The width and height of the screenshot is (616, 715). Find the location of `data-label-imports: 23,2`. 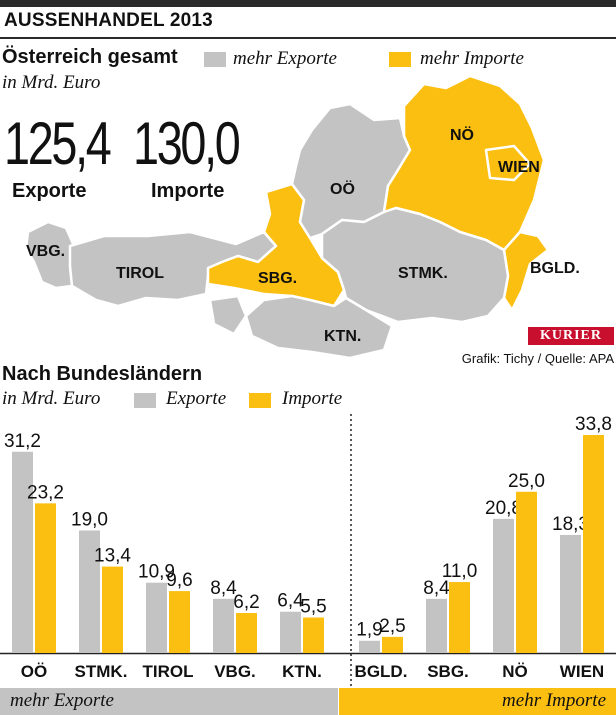

data-label-imports: 23,2 is located at coordinates (45, 492).